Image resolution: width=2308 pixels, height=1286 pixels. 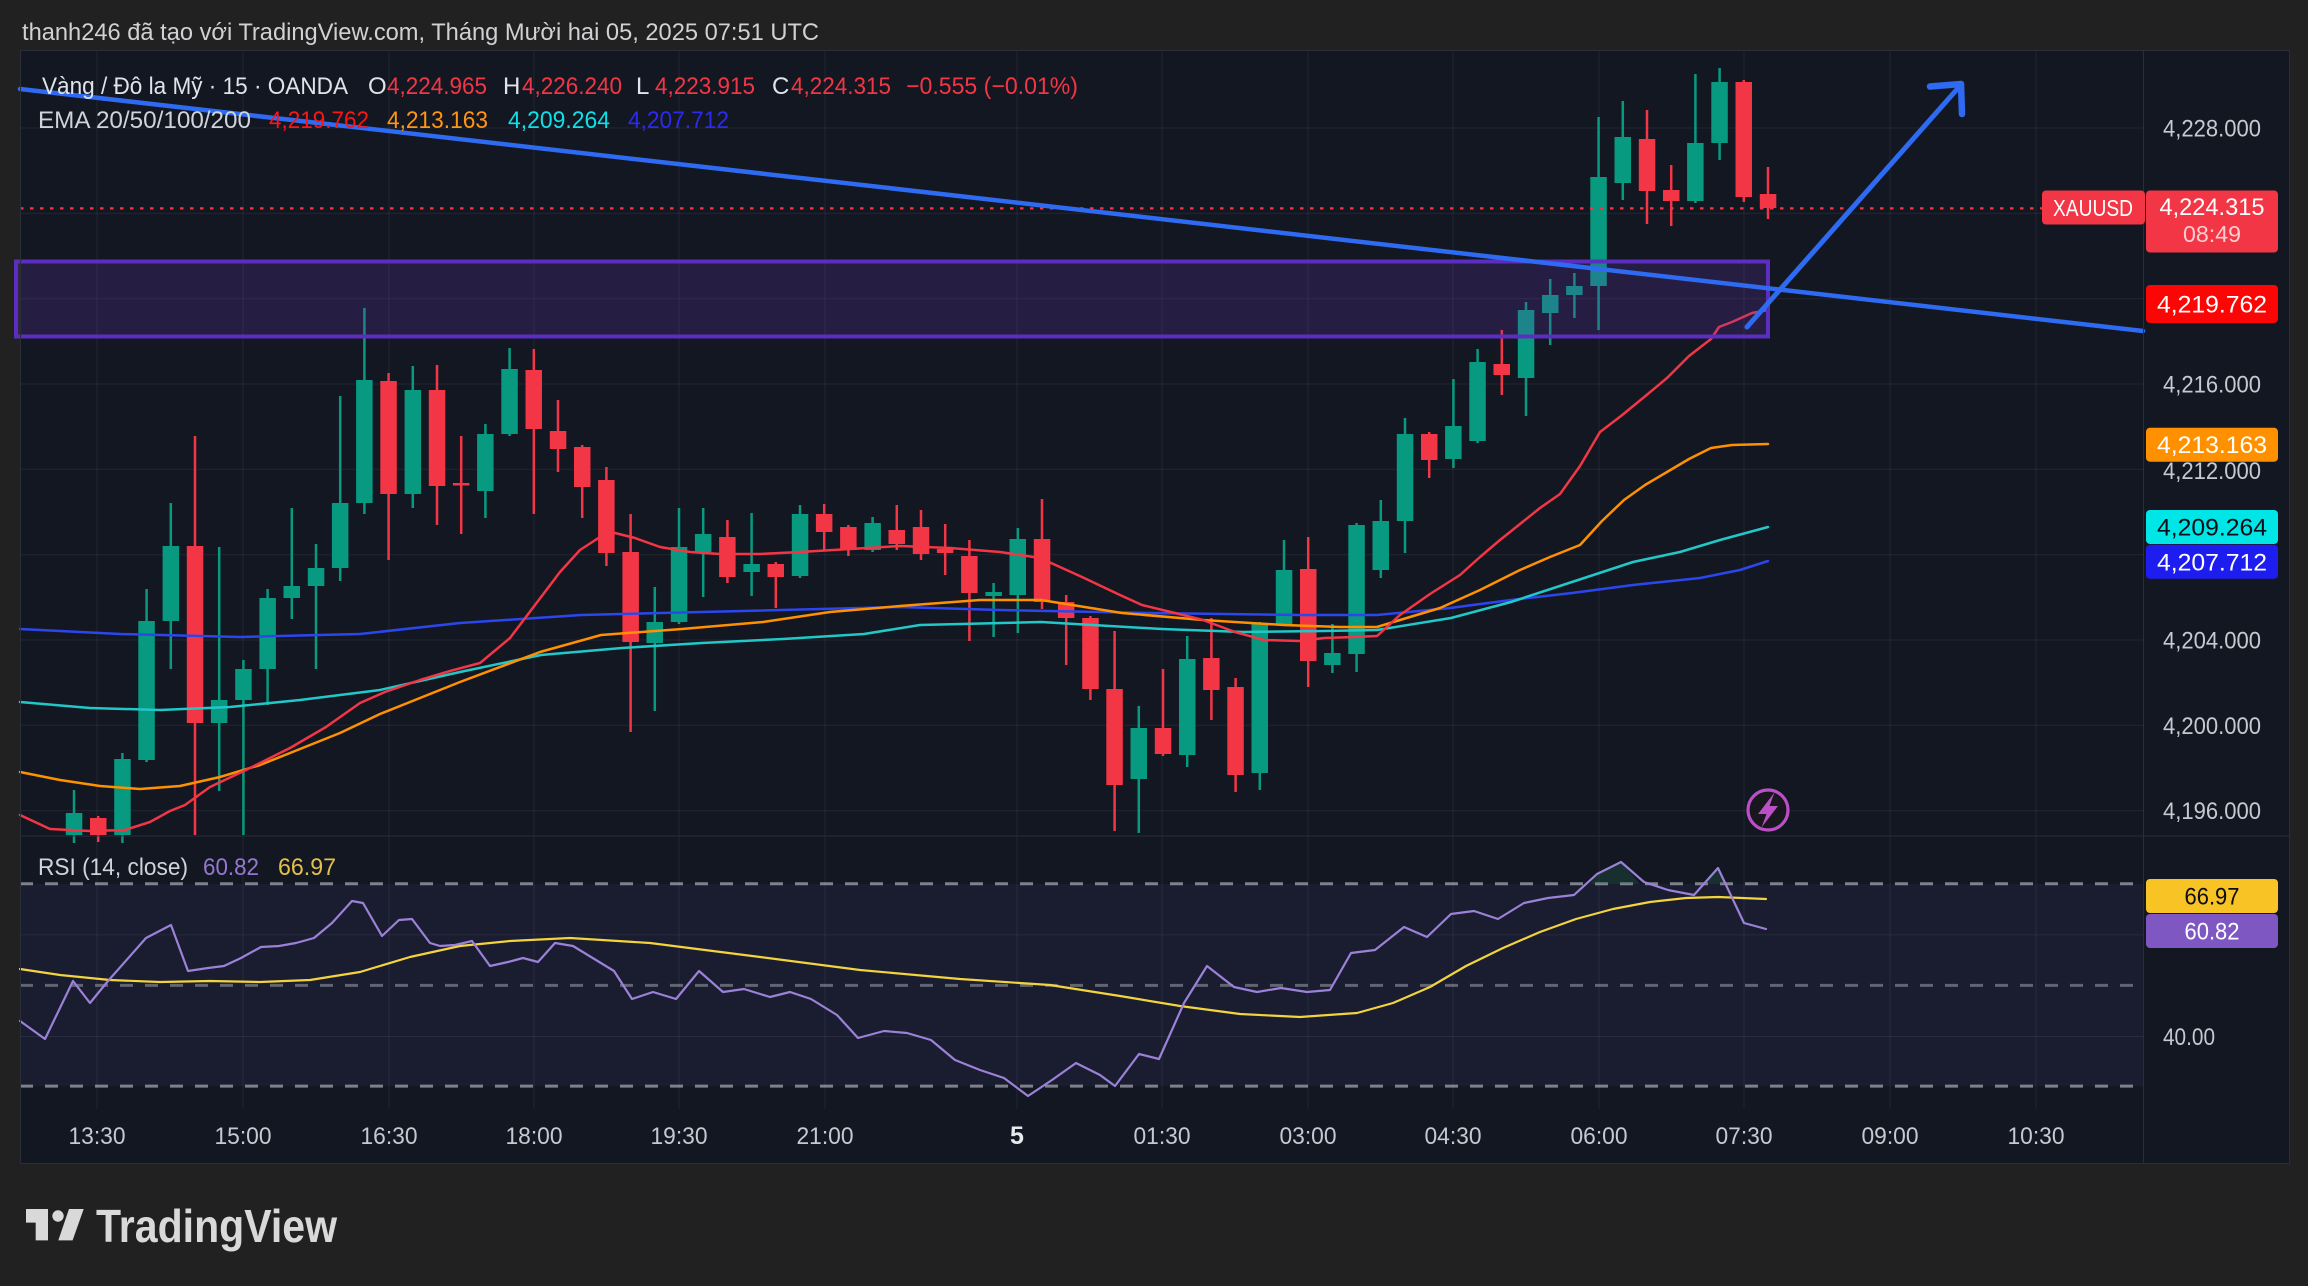 I want to click on svg-text: 5, so click(x=1017, y=1136).